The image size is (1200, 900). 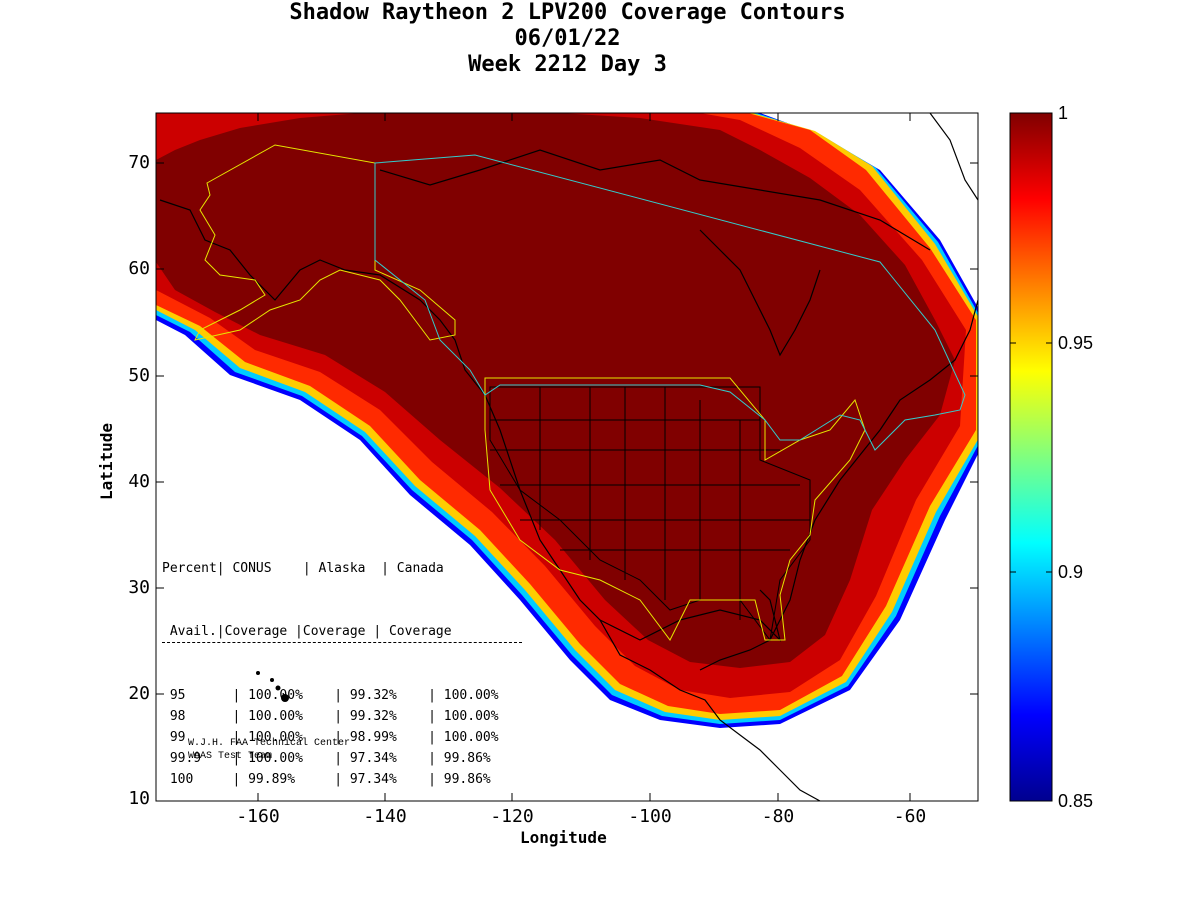 I want to click on coverage-cell-percent: 99, so click(x=197, y=737).